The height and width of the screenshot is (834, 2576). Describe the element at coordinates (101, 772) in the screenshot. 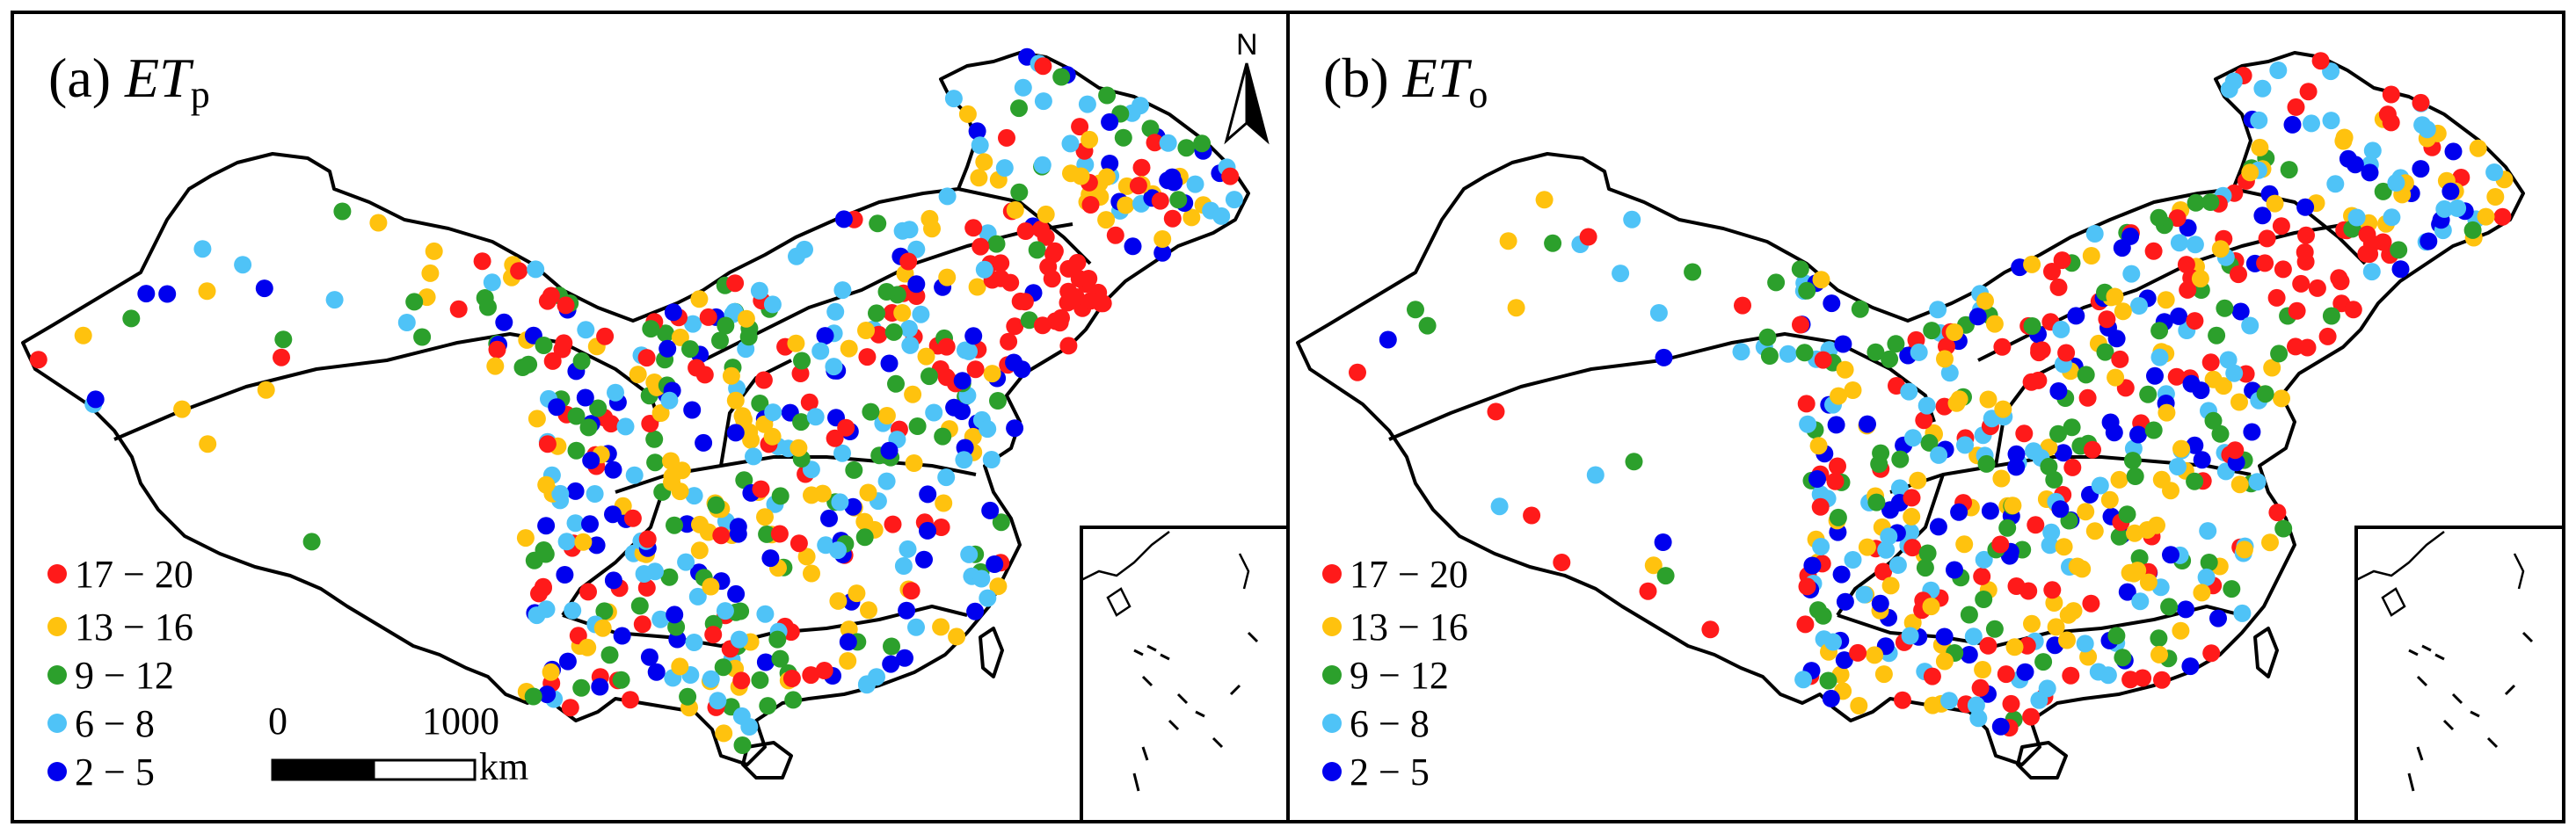

I see `legend-item: 2 − 5` at that location.